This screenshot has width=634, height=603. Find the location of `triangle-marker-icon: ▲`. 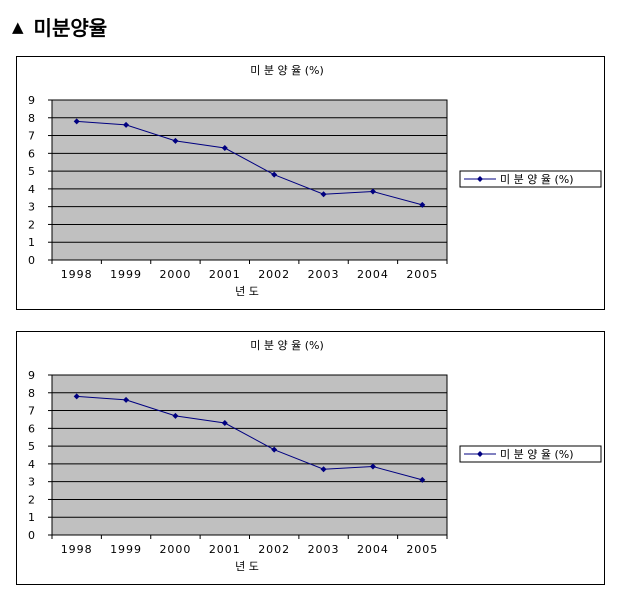

triangle-marker-icon: ▲ is located at coordinates (18, 26).